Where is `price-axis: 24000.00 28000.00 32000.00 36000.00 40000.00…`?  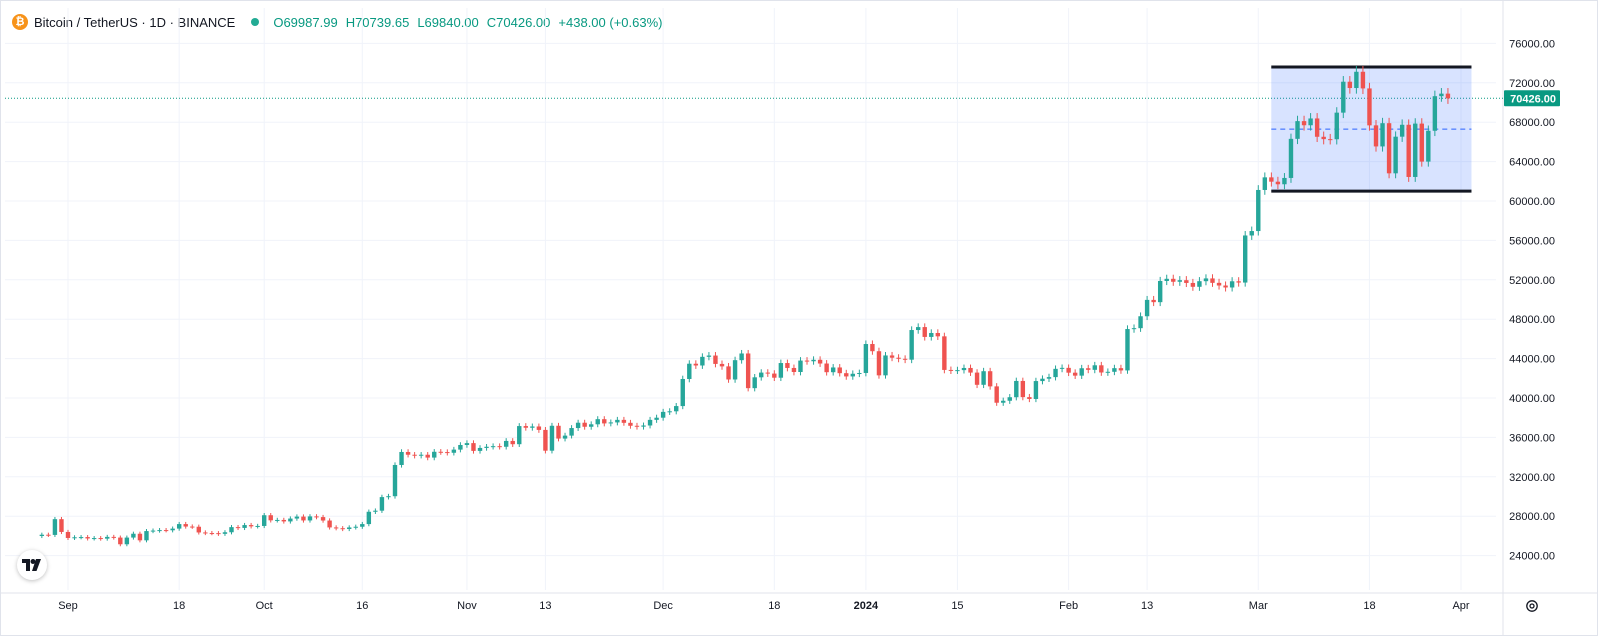
price-axis: 24000.00 28000.00 32000.00 36000.00 40000.00… is located at coordinates (1532, 300).